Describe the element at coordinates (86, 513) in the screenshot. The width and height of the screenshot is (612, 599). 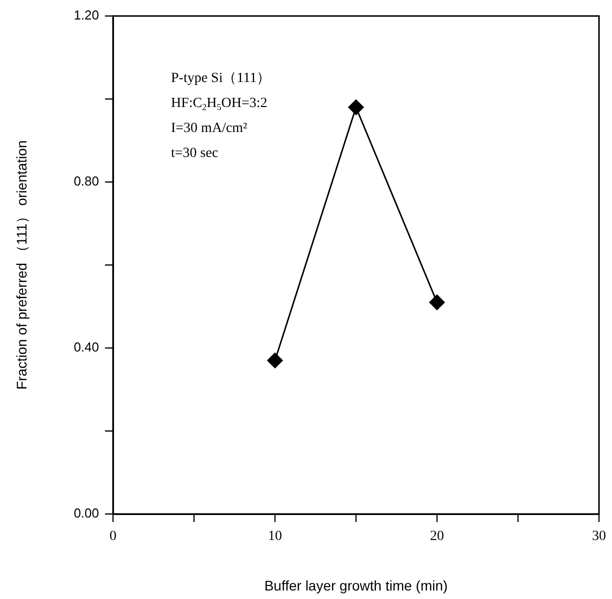
I see `y-tick-label: 0.00` at that location.